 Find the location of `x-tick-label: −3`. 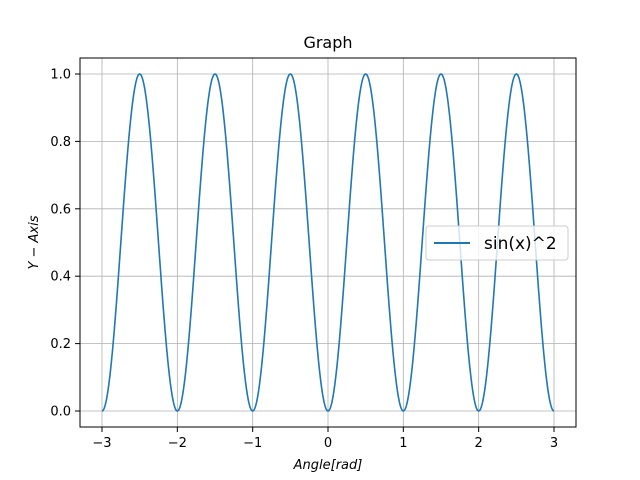

x-tick-label: −3 is located at coordinates (101, 443).